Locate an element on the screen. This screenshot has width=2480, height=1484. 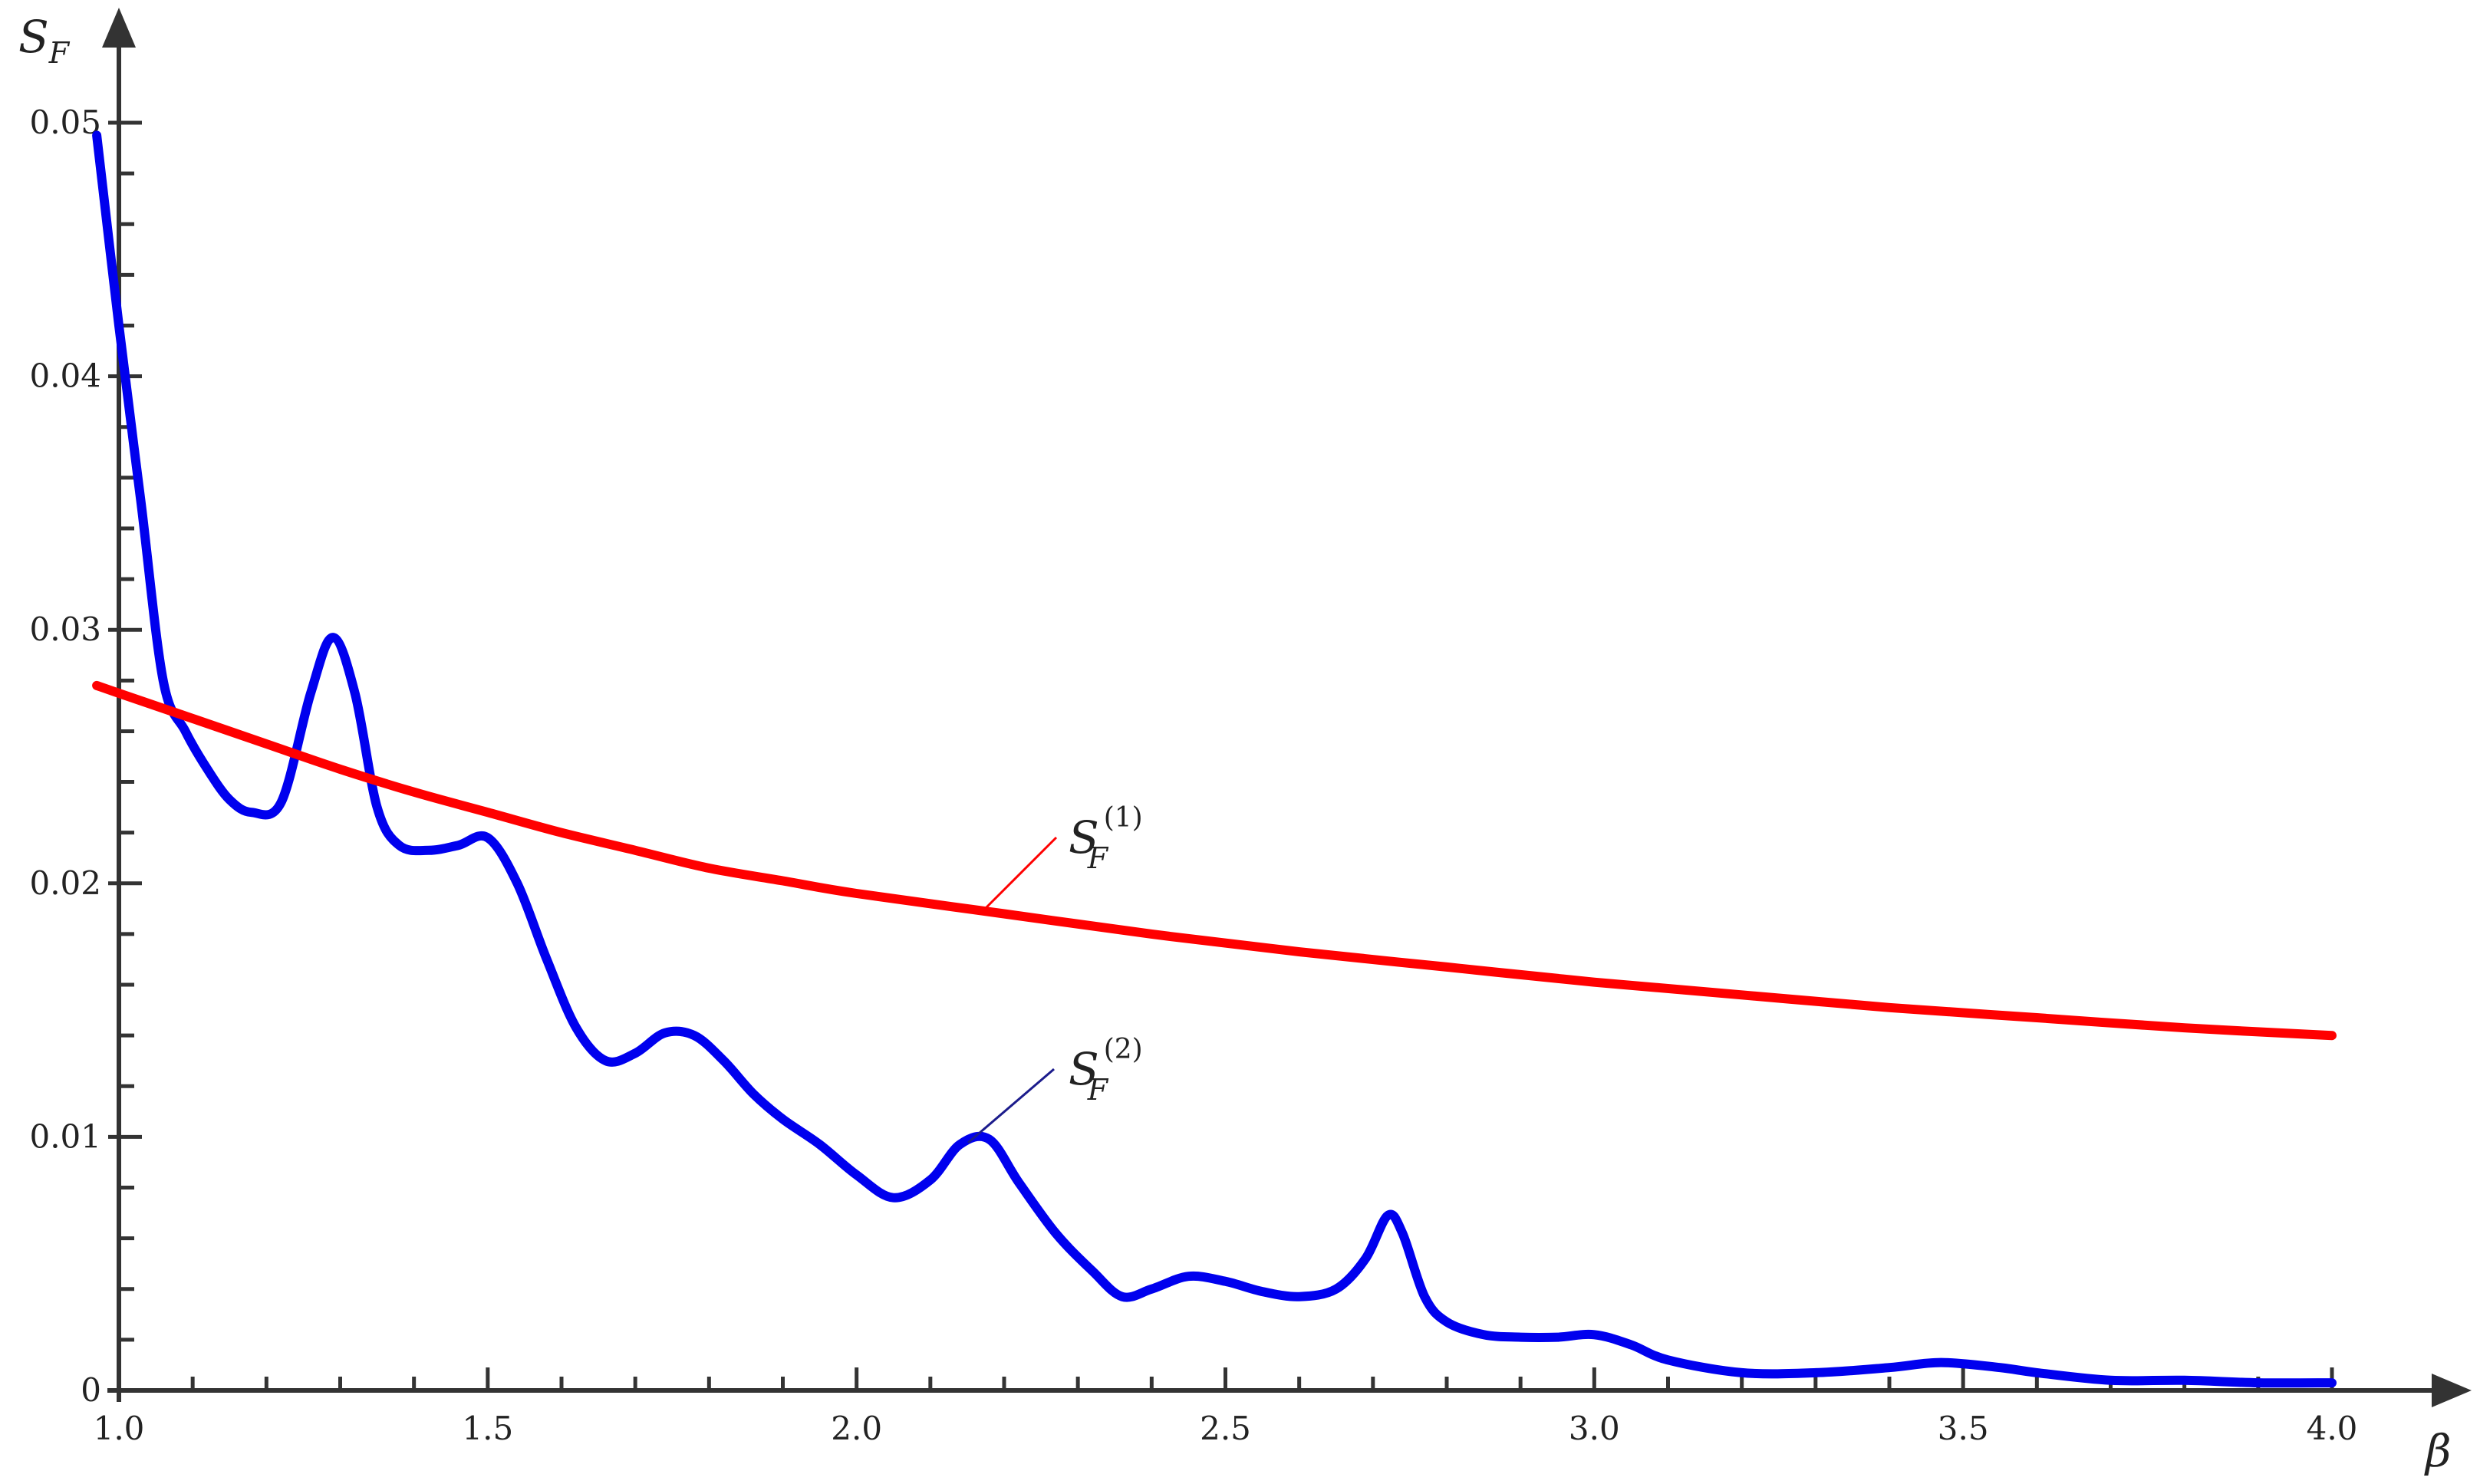
series-2-leader-line is located at coordinates (1011, 1106).